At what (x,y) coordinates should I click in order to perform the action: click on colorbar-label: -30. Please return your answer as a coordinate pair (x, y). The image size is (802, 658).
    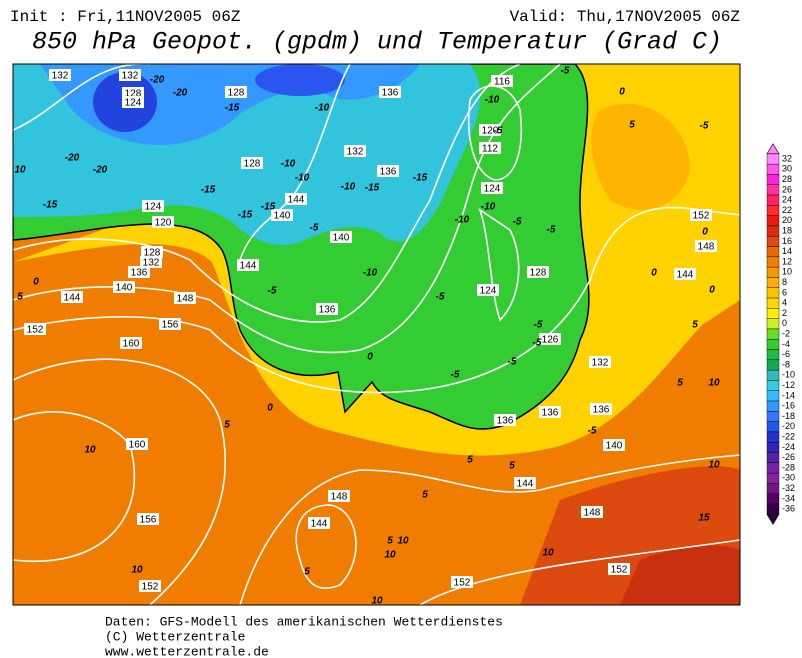
    Looking at the image, I should click on (788, 478).